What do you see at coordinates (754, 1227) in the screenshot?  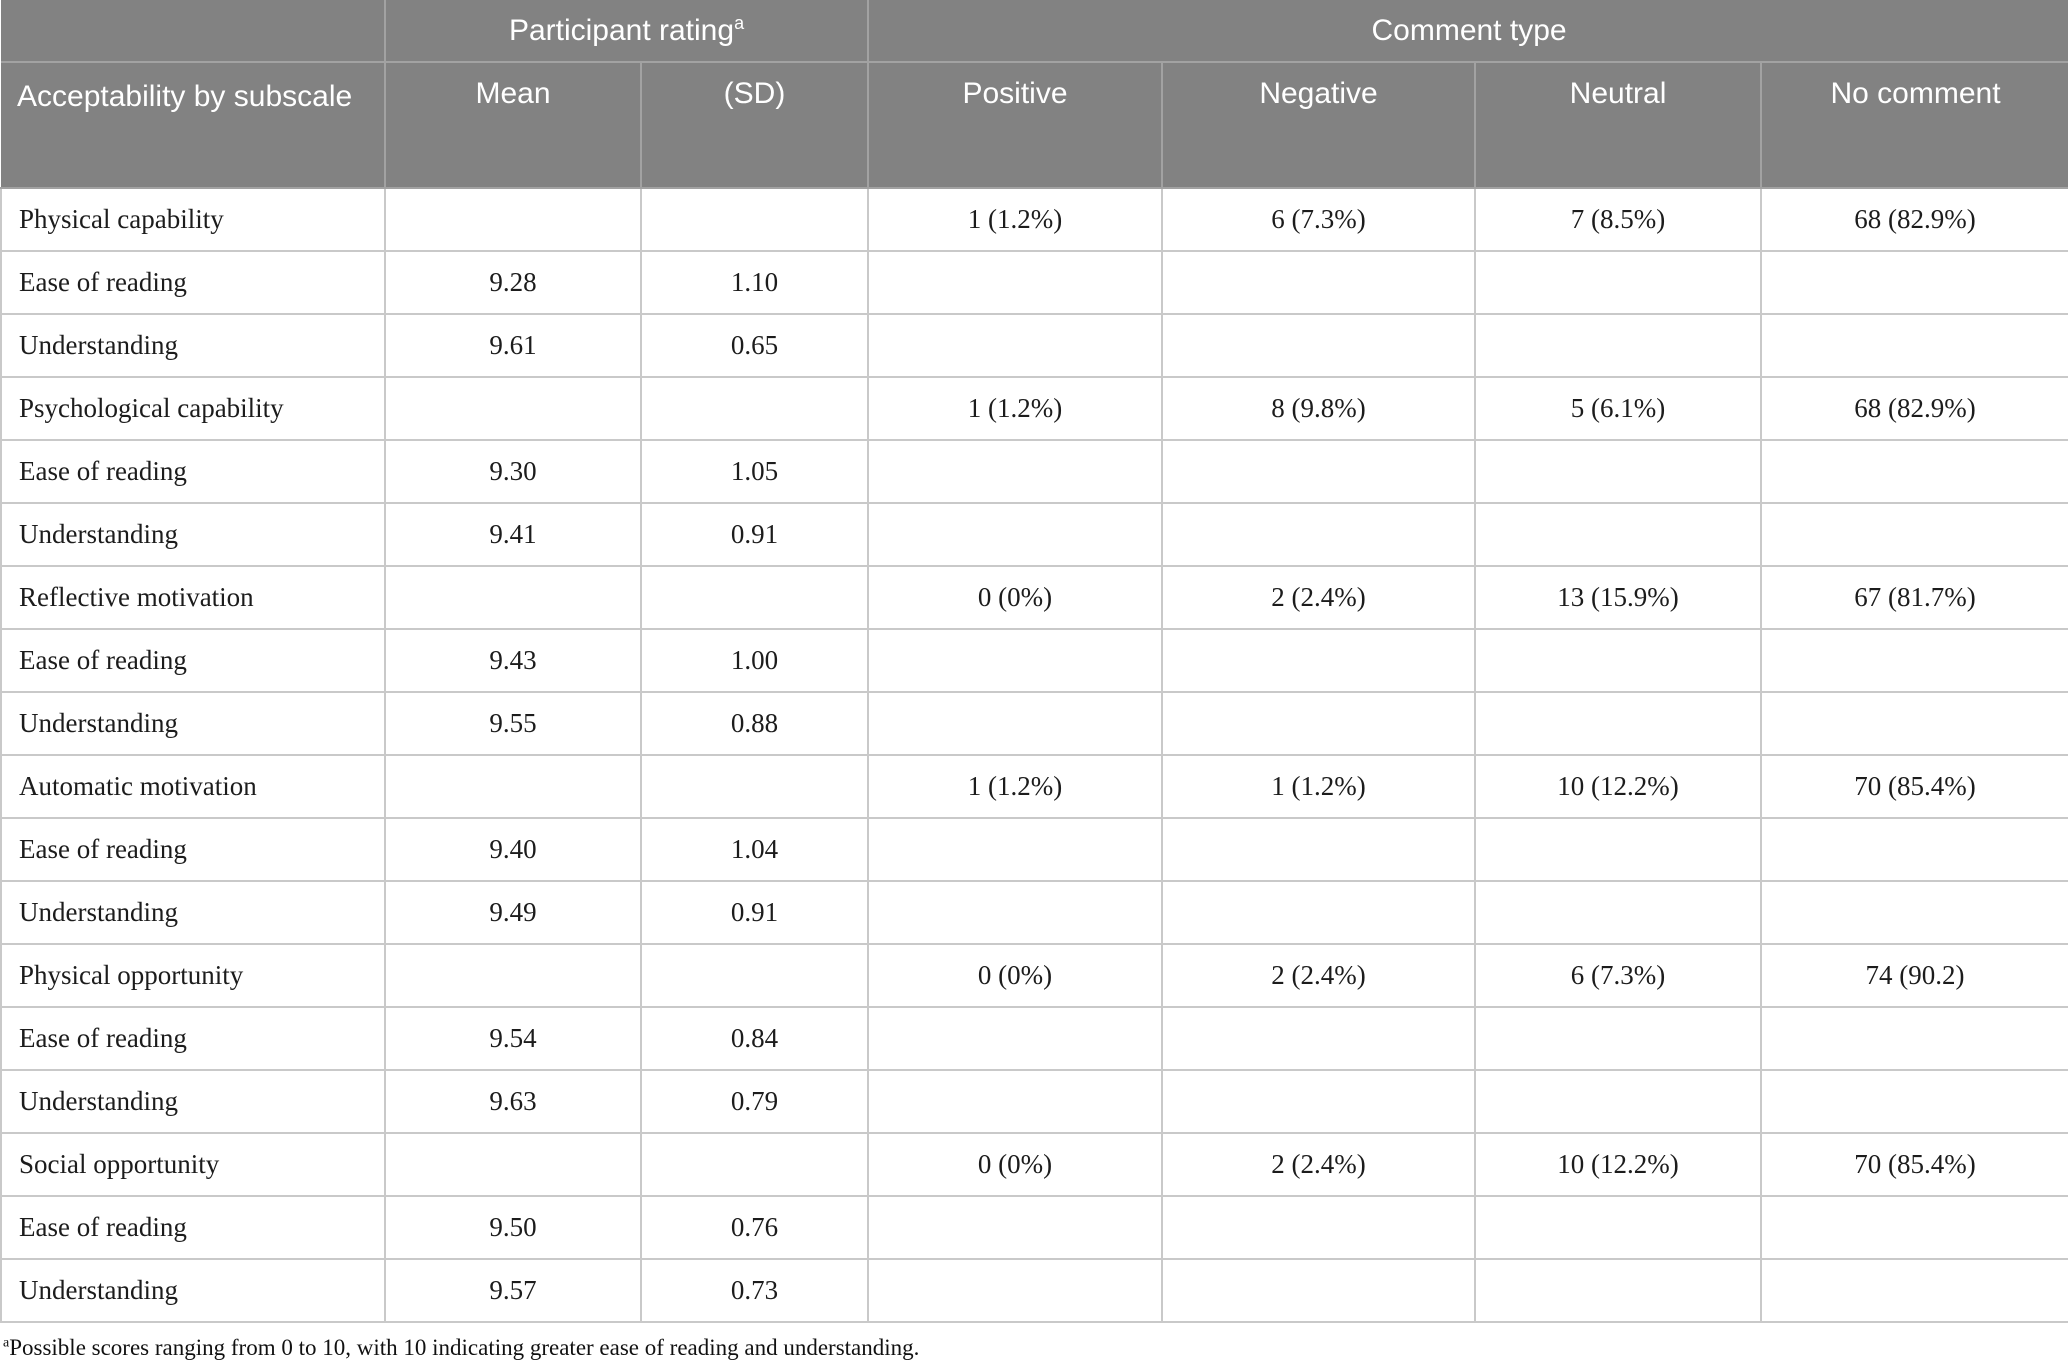 I see `cell-sd: 0.76` at bounding box center [754, 1227].